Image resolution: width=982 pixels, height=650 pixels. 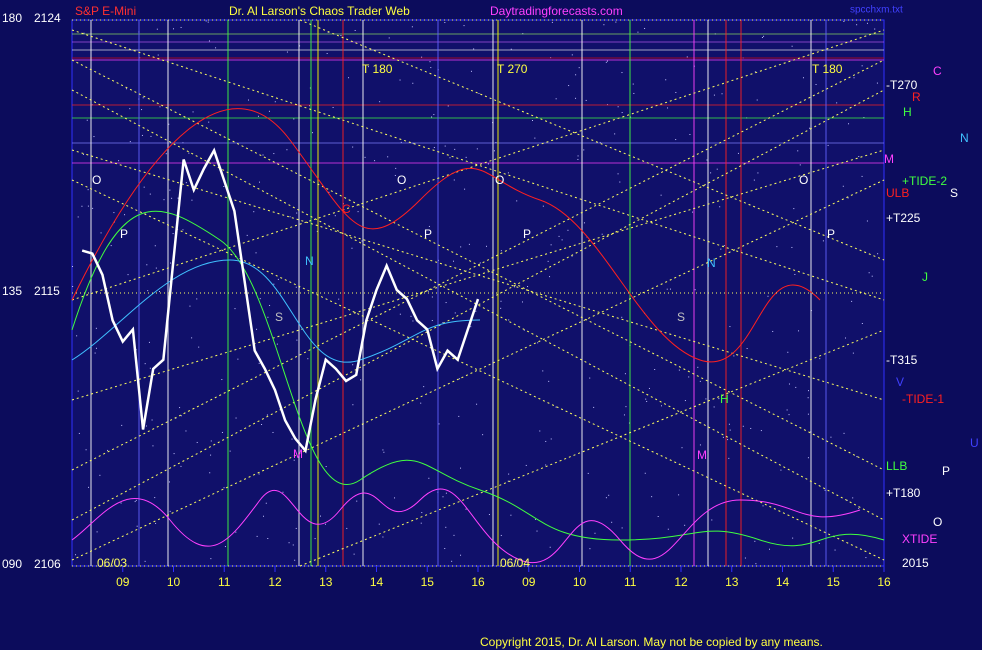 I want to click on plot-label: O, so click(x=401, y=180).